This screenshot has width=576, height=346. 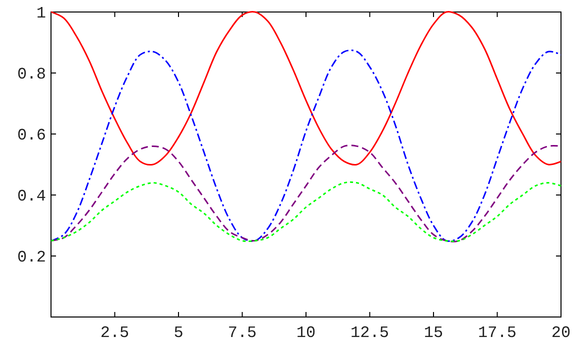 What do you see at coordinates (31, 257) in the screenshot?
I see `y-tick-label: 0.2` at bounding box center [31, 257].